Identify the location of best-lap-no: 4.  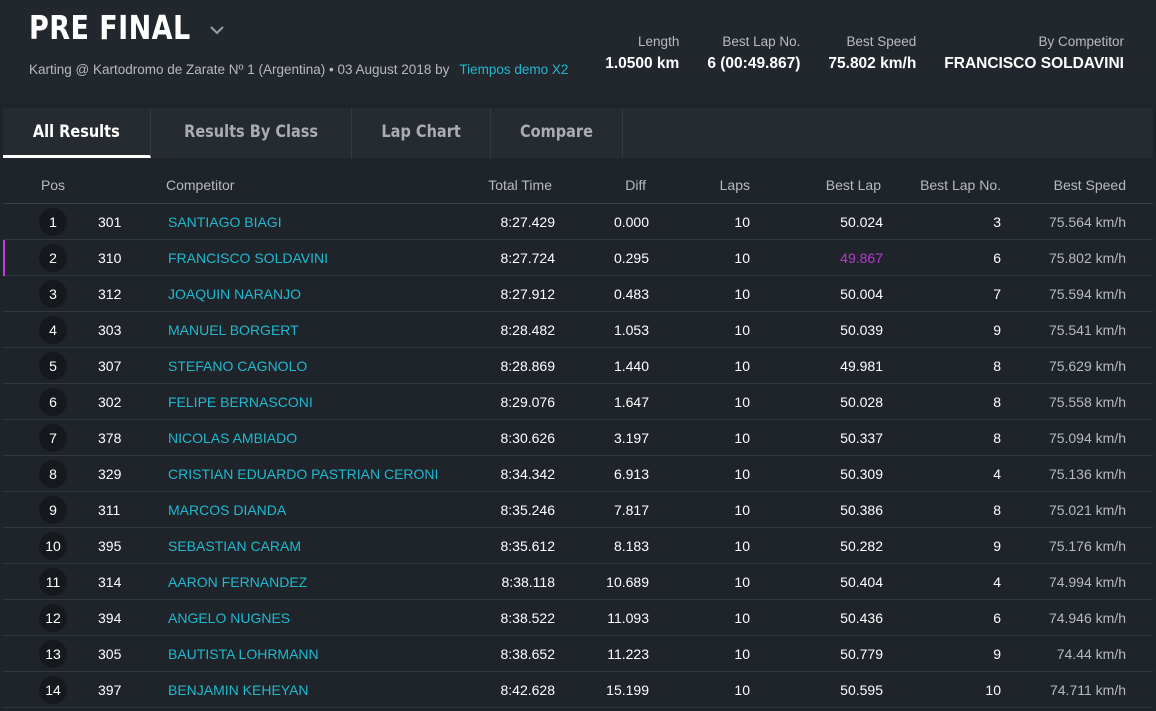
(997, 582).